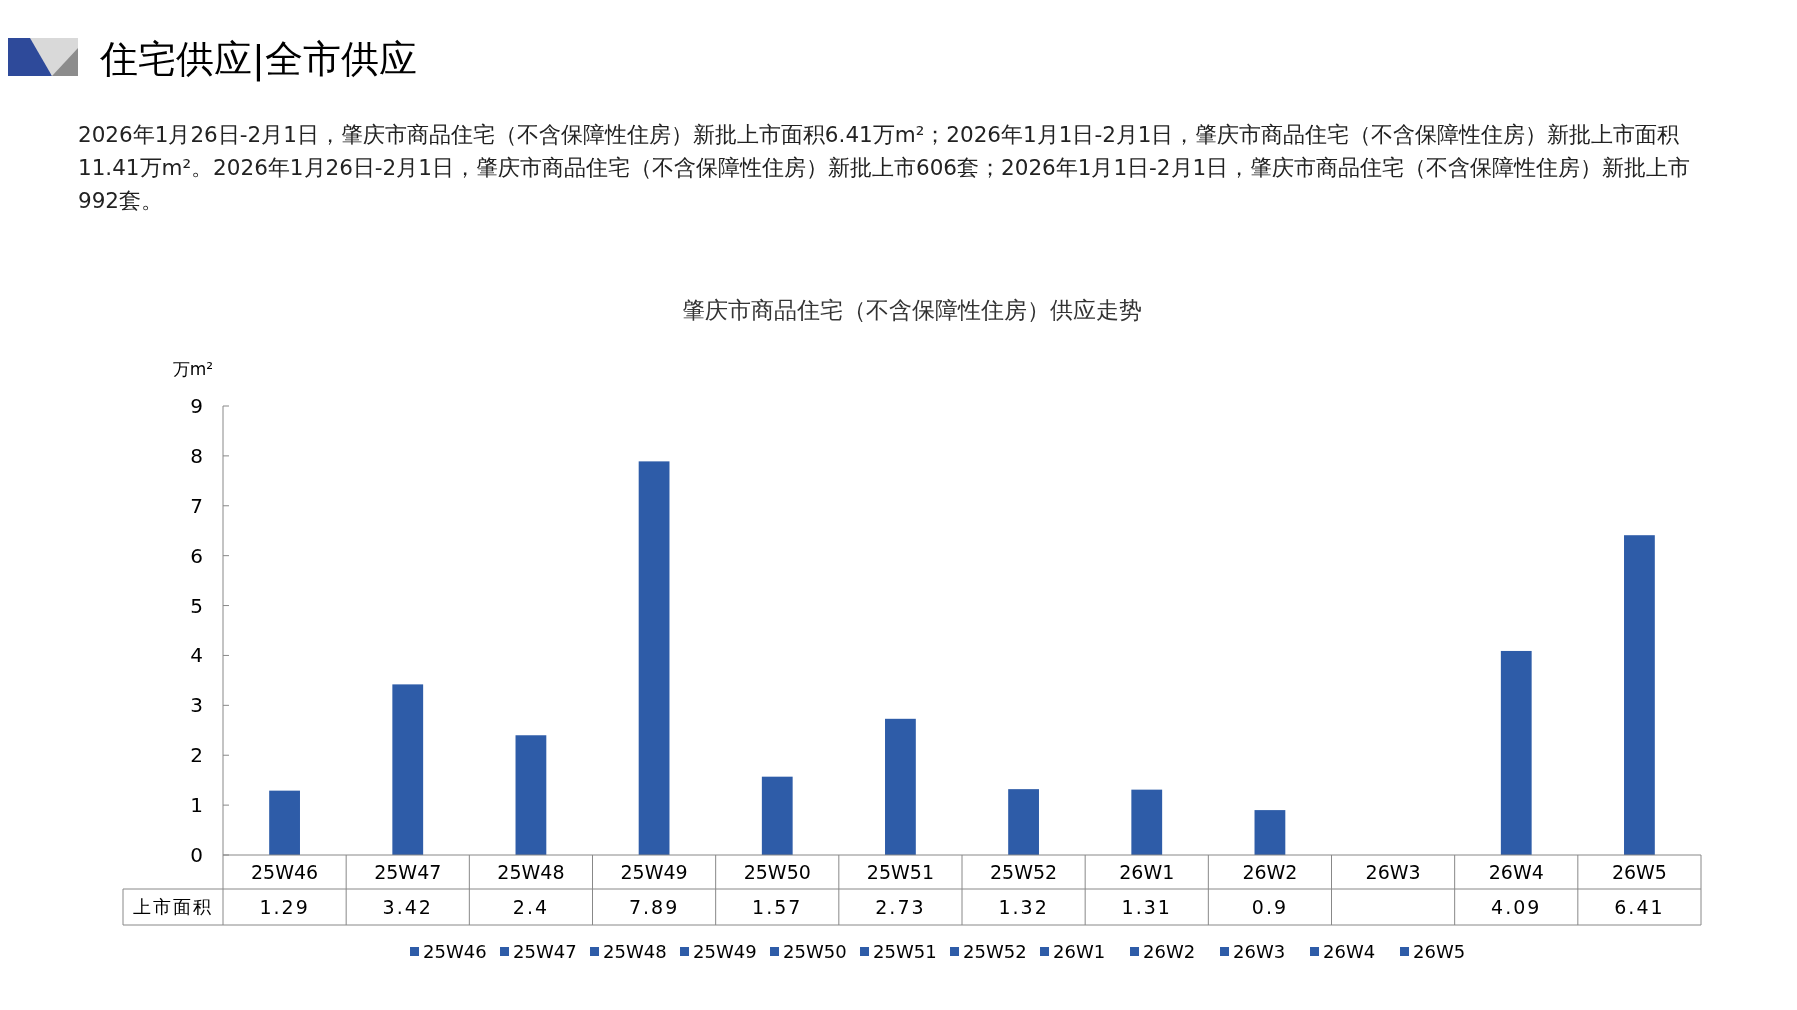 The width and height of the screenshot is (1797, 1010). Describe the element at coordinates (900, 871) in the screenshot. I see `x-tick-label: 25W51` at that location.